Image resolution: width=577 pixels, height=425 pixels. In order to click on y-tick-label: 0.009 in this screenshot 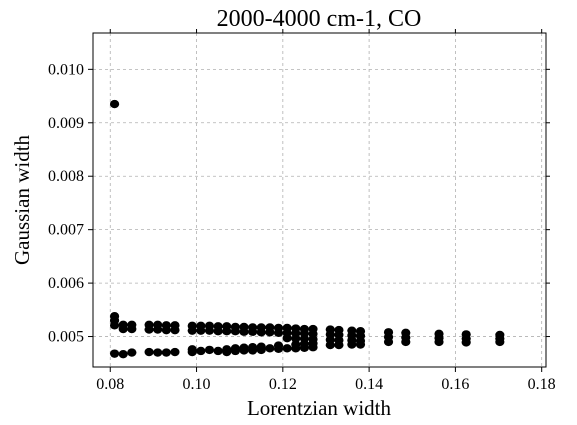, I will do `click(66, 123)`.